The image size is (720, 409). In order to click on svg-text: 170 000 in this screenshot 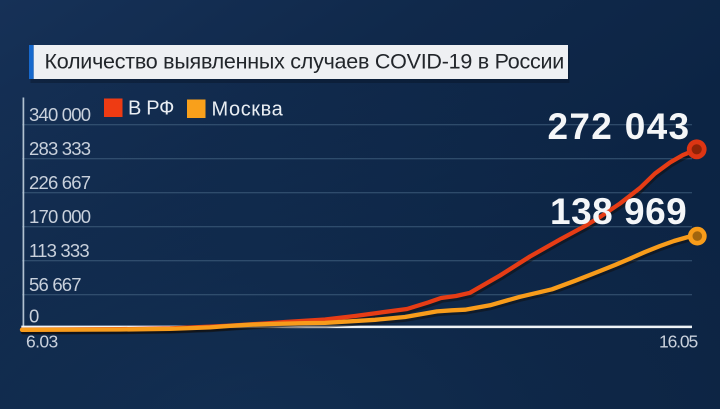, I will do `click(60, 216)`.